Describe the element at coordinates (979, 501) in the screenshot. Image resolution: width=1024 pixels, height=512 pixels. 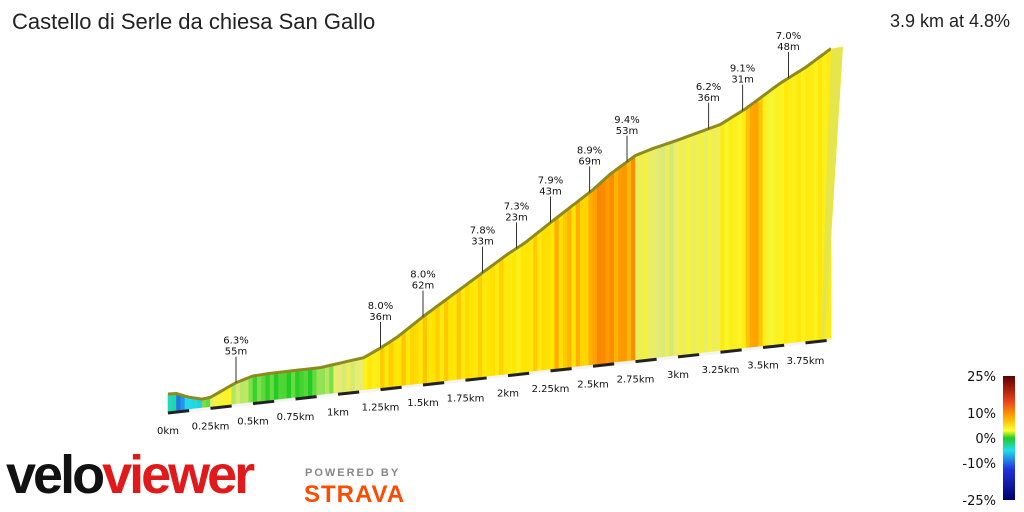
I see `gradient-scale-label: -25%` at that location.